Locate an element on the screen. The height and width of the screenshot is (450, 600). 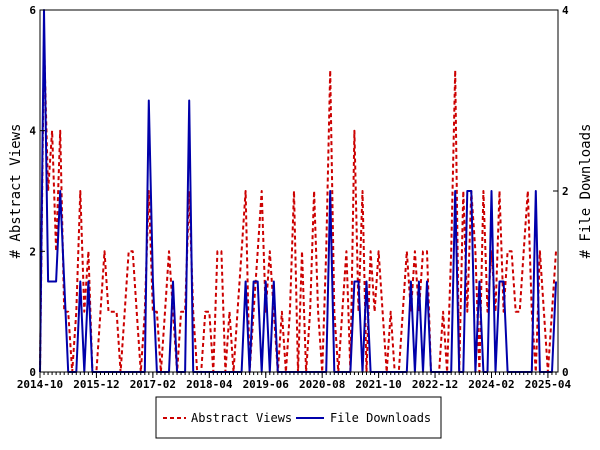
legend: Abstract Views File Downloads is located at coordinates (298, 417).